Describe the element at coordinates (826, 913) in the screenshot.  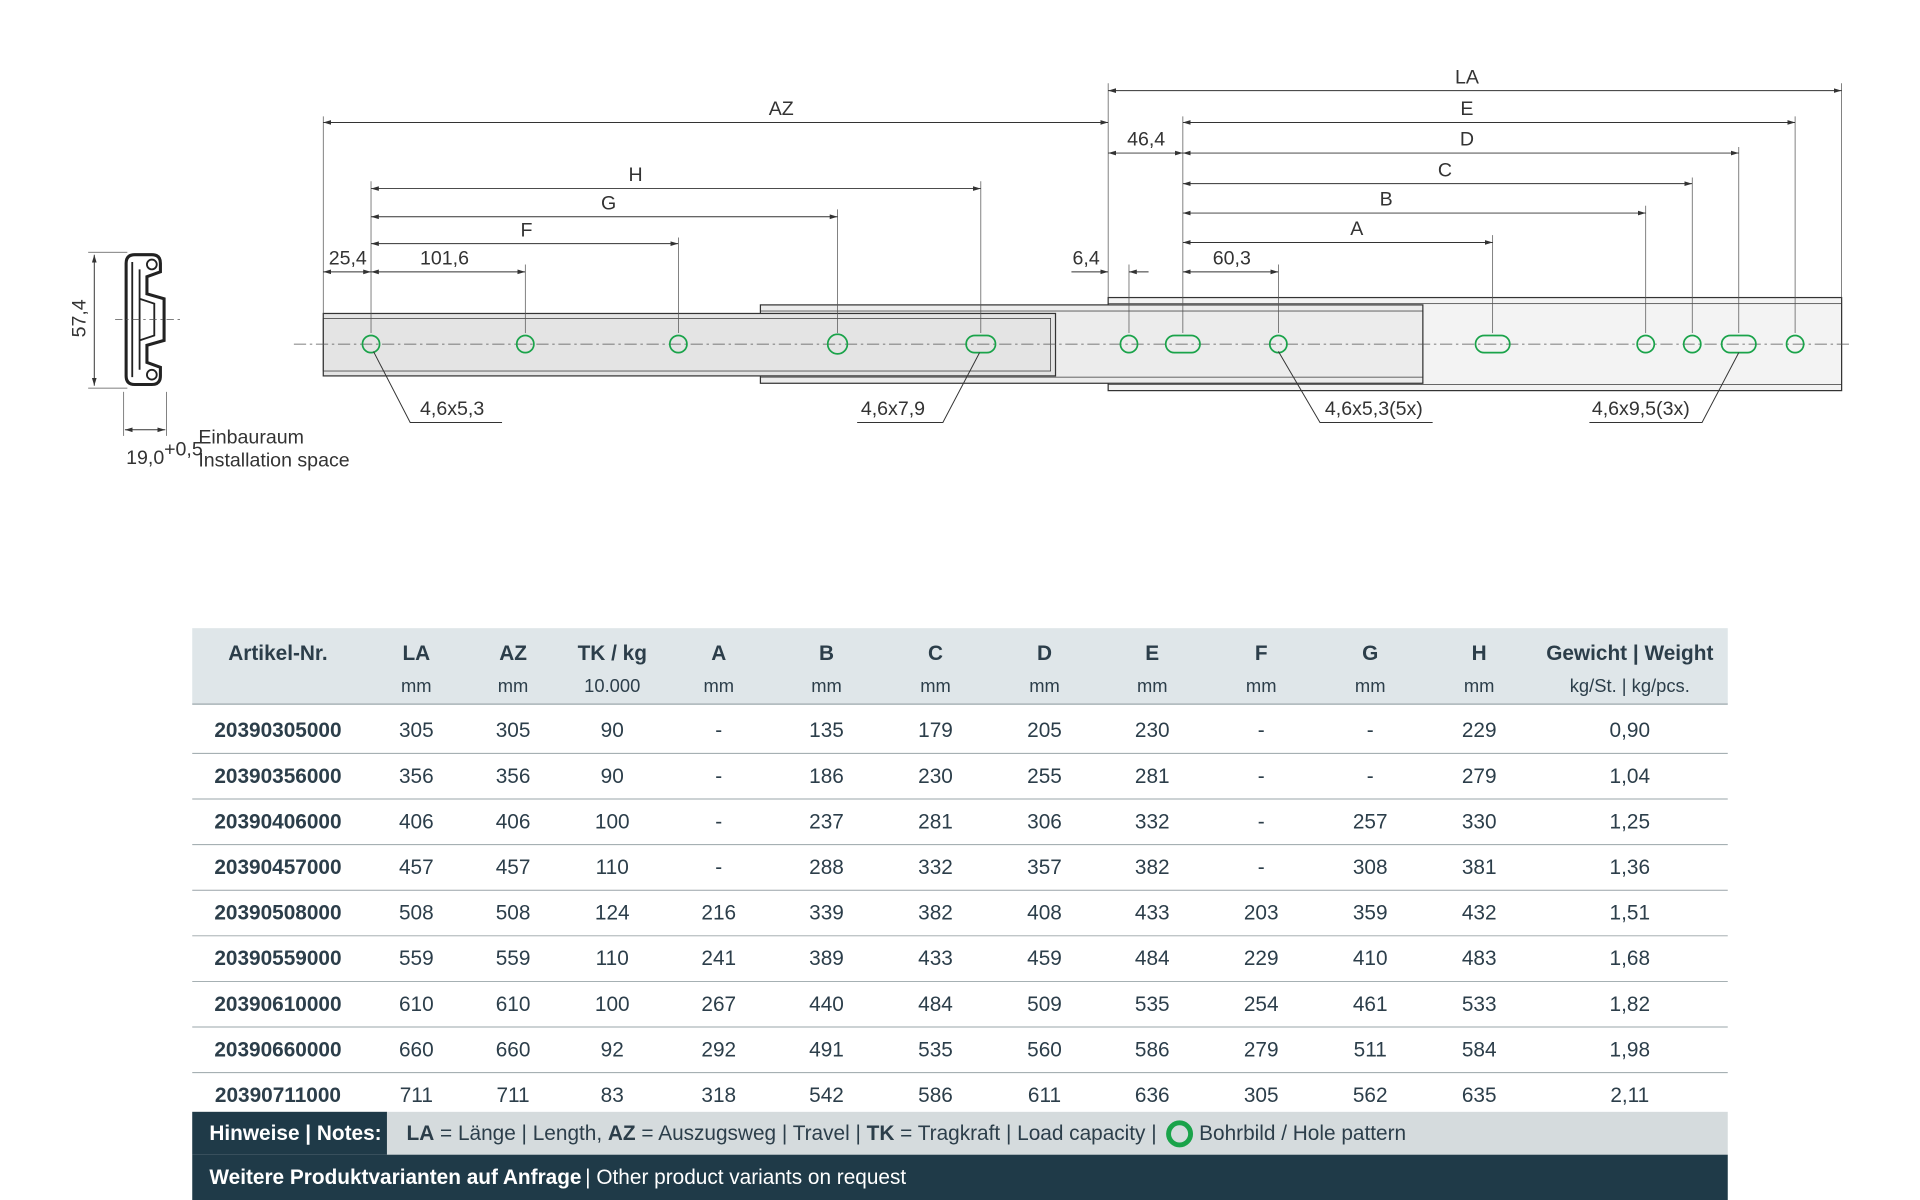
I see `table-cell: 339` at that location.